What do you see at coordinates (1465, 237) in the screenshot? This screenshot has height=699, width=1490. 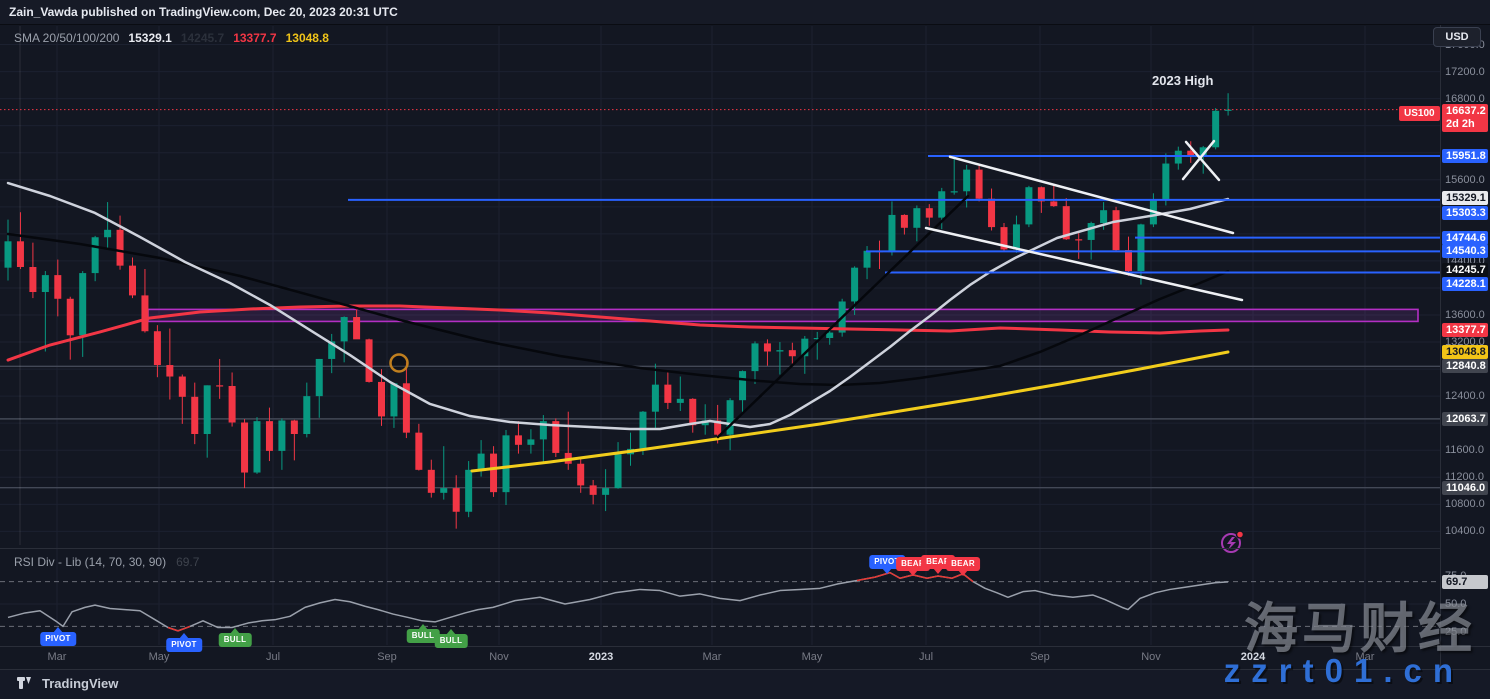 I see `price-level-label: 14744.6` at bounding box center [1465, 237].